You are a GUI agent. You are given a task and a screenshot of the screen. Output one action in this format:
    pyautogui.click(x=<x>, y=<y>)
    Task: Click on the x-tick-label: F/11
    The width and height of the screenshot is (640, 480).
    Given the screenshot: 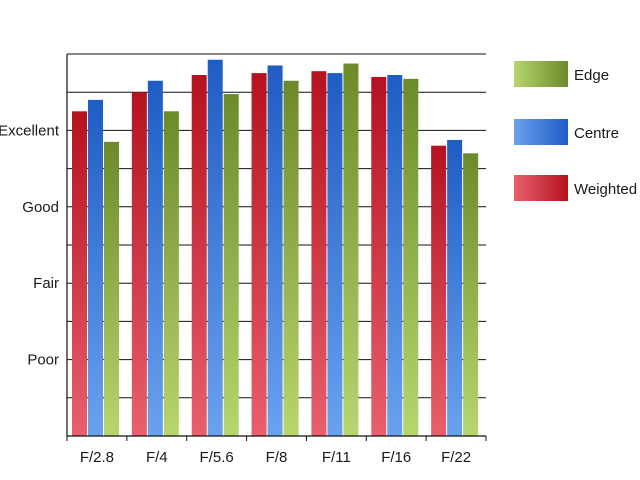 What is the action you would take?
    pyautogui.click(x=336, y=457)
    